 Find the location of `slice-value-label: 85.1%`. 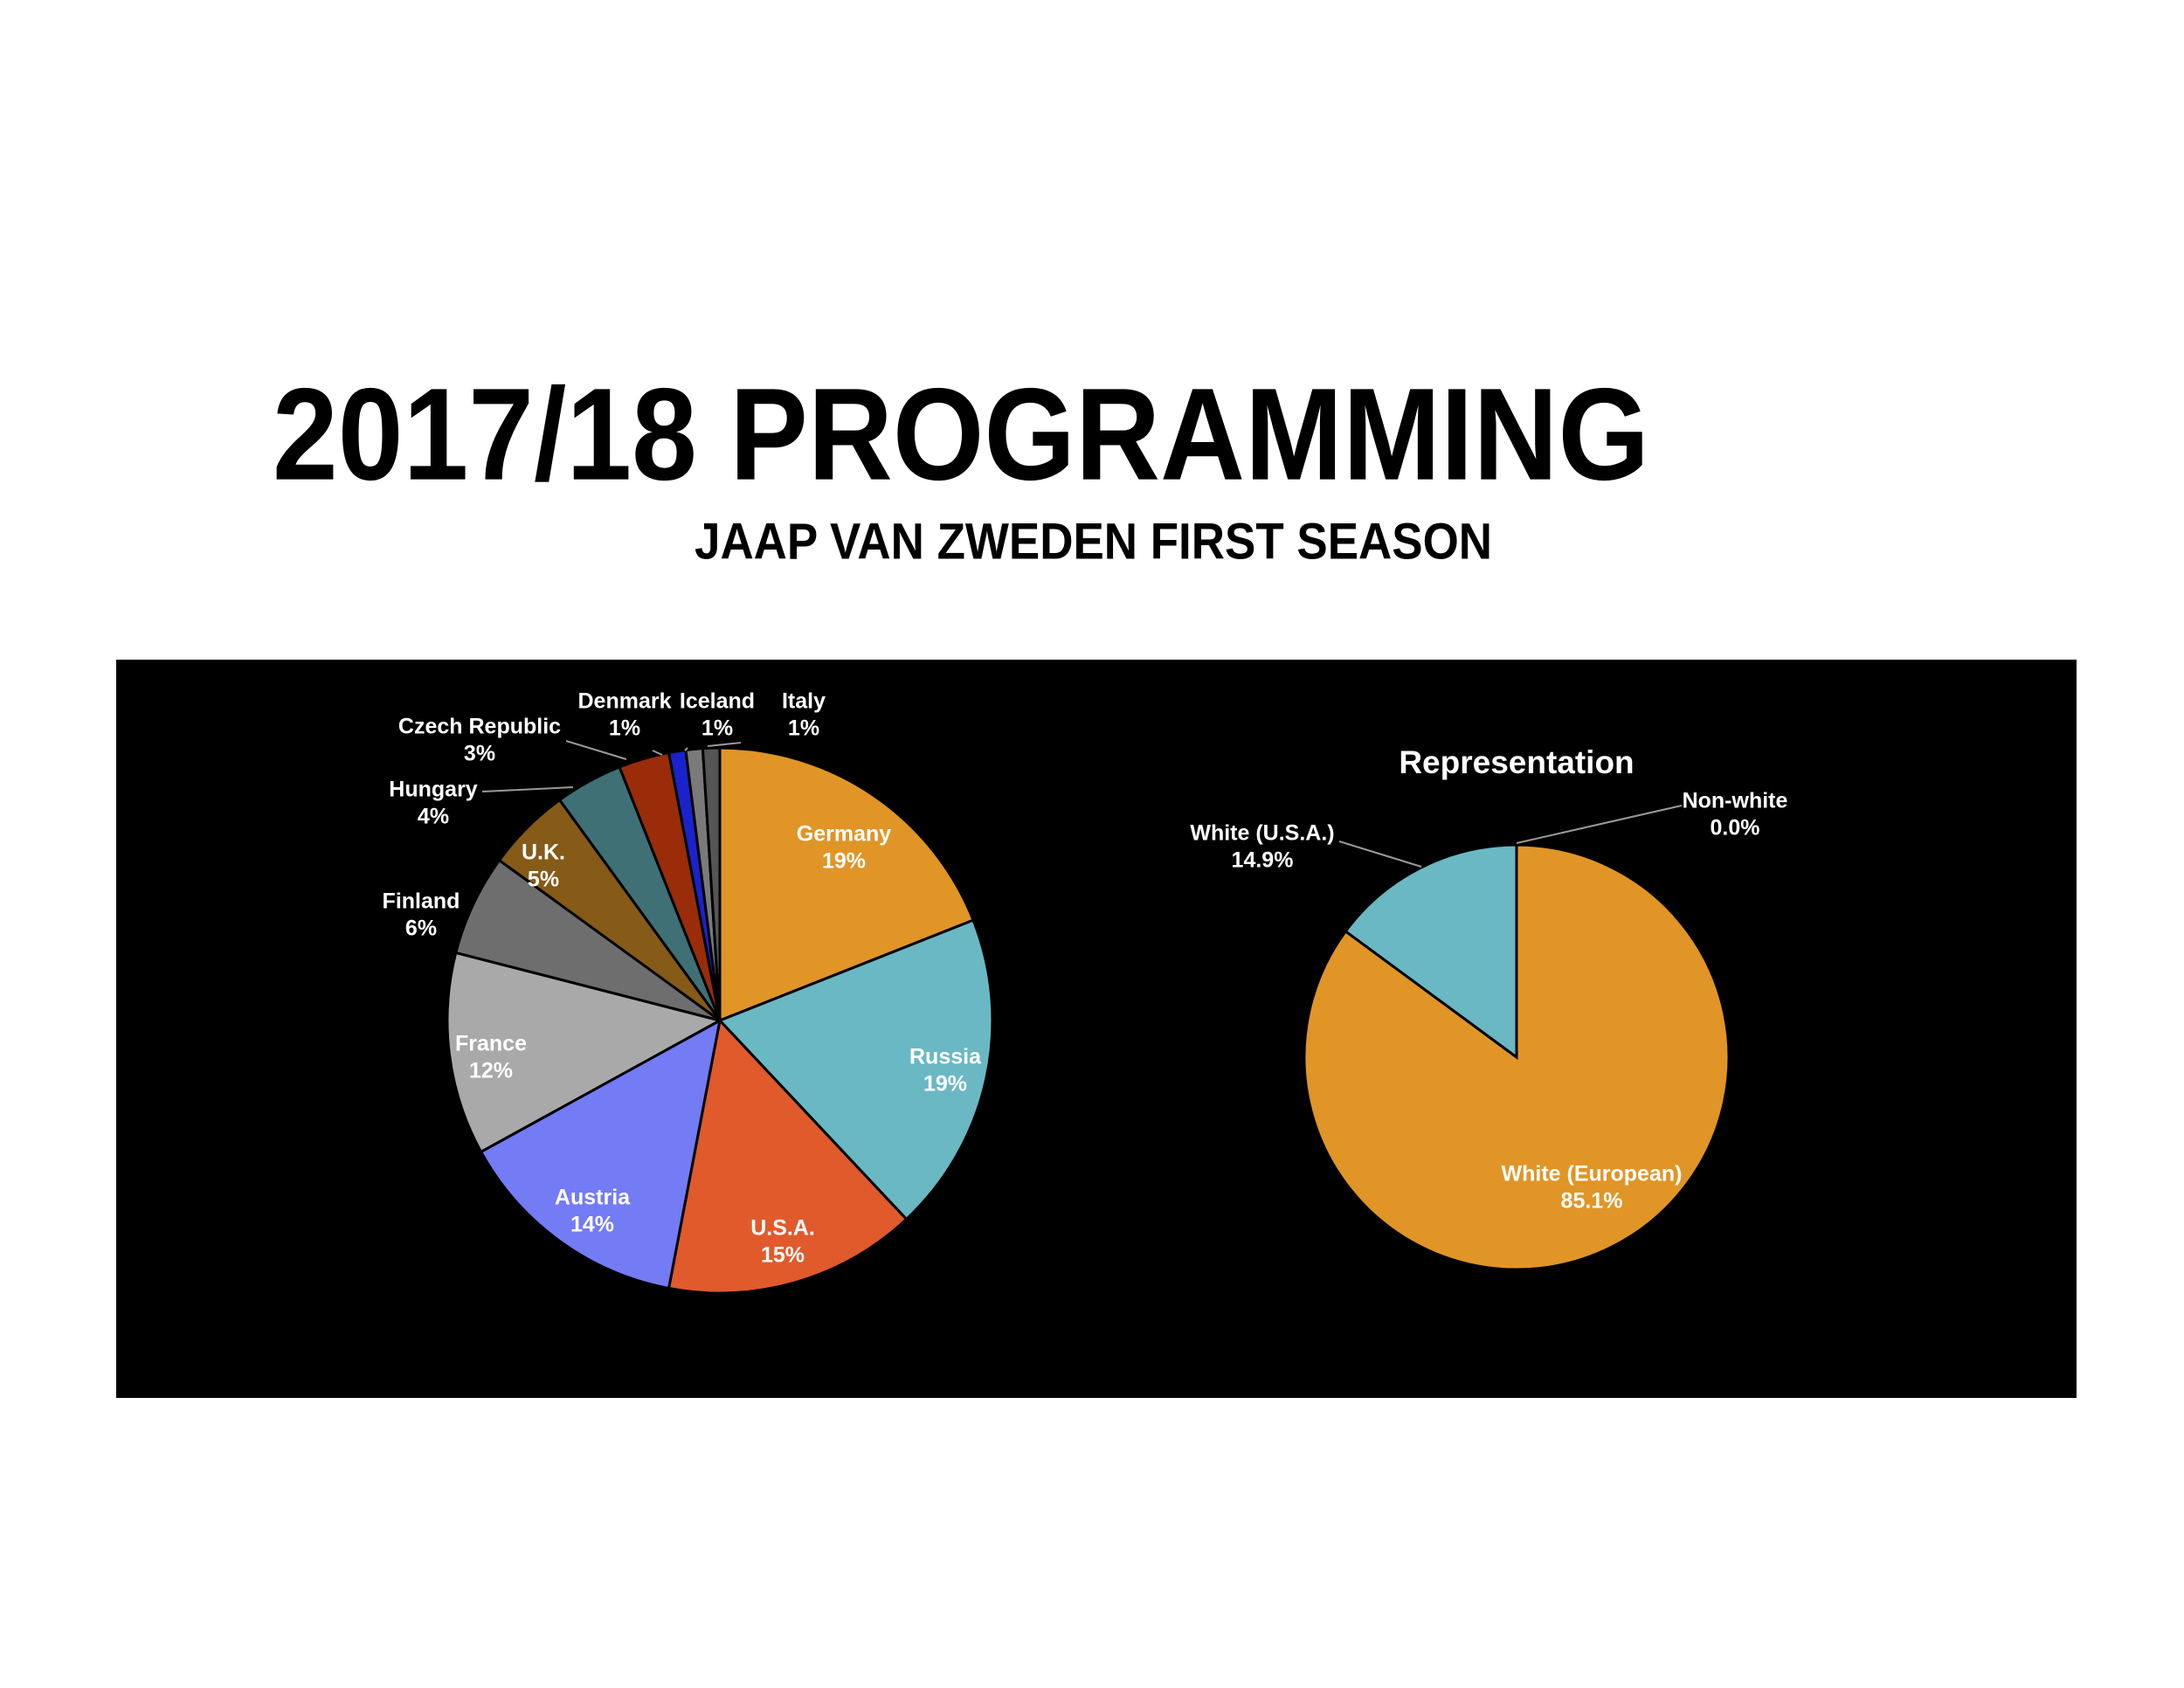

slice-value-label: 85.1% is located at coordinates (1592, 1201).